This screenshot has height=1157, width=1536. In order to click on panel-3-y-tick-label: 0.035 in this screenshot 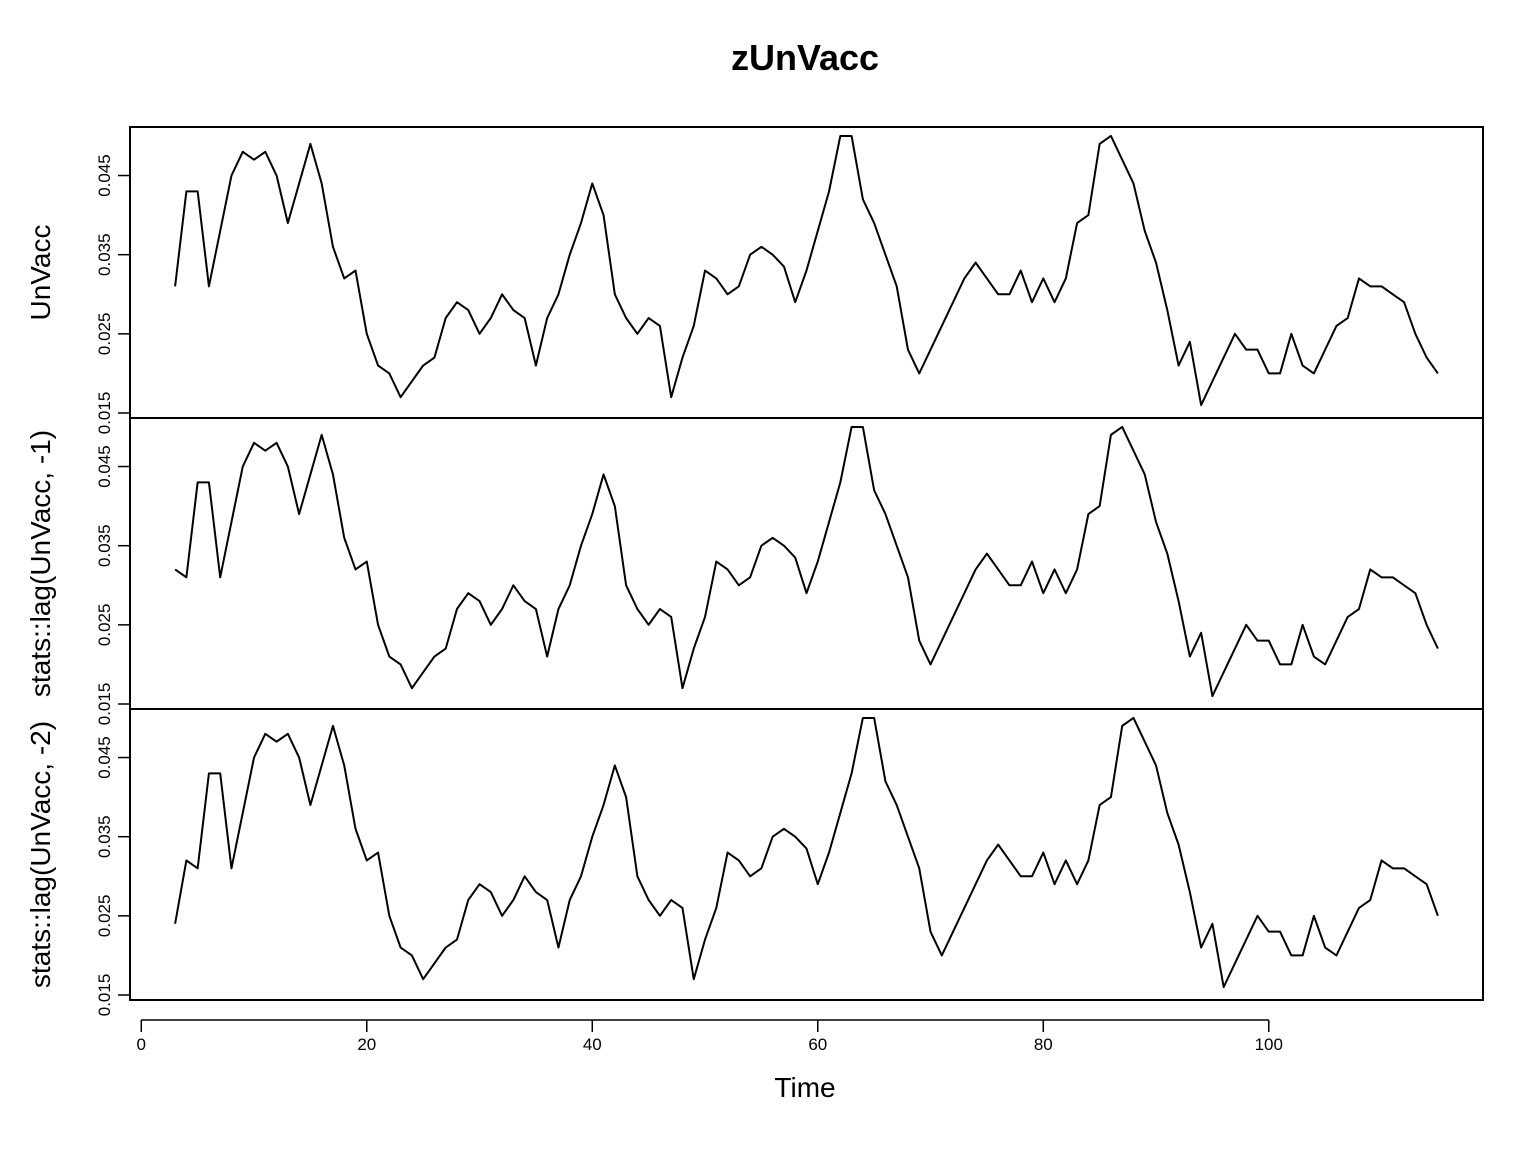, I will do `click(104, 836)`.